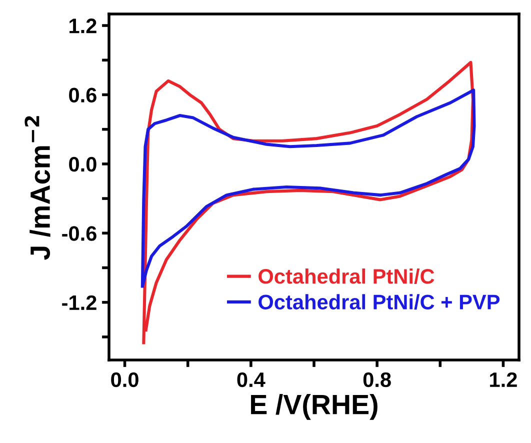  I want to click on y-tick-label: 0.6, so click(82, 95).